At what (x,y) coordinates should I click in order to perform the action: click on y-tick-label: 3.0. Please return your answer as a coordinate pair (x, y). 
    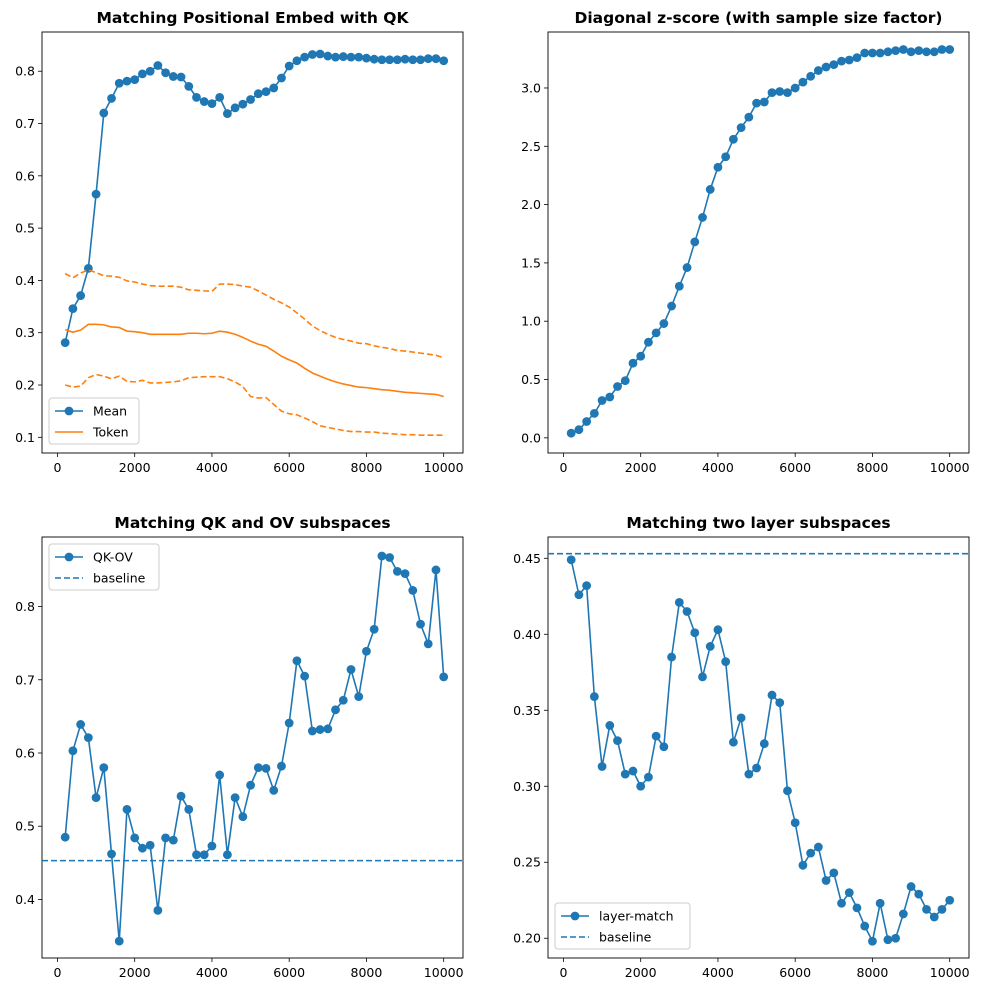
    Looking at the image, I should click on (531, 87).